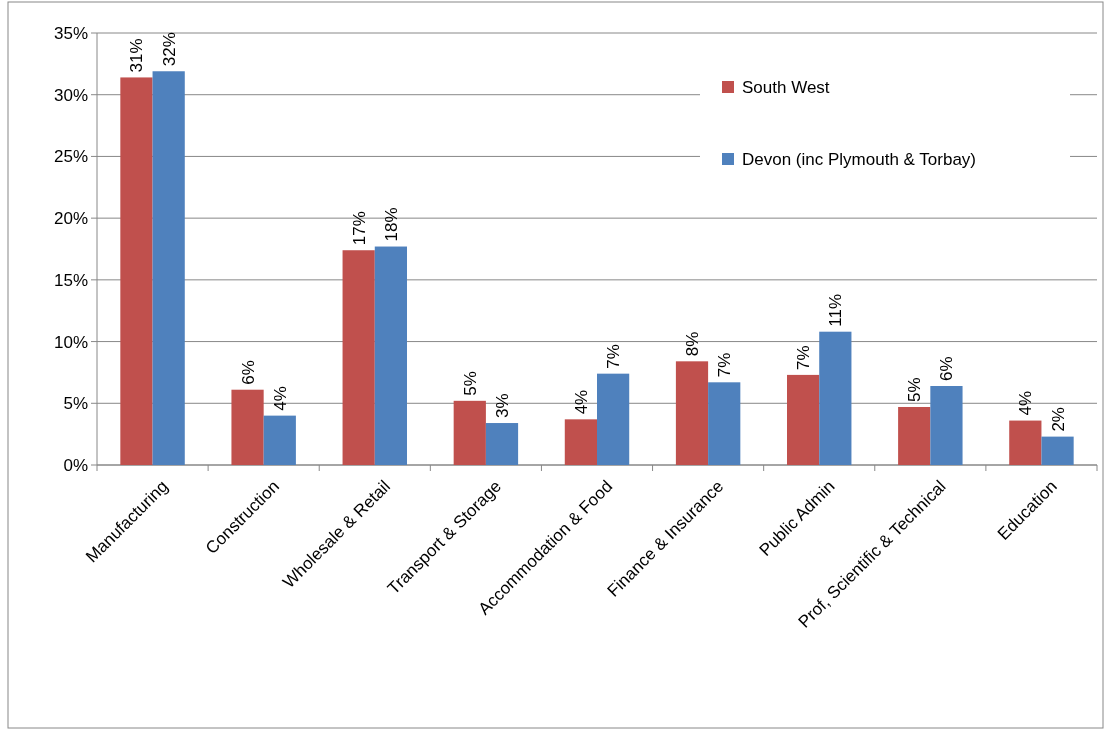 This screenshot has height=730, width=1110. I want to click on y-tick-label: 10%, so click(70, 342).